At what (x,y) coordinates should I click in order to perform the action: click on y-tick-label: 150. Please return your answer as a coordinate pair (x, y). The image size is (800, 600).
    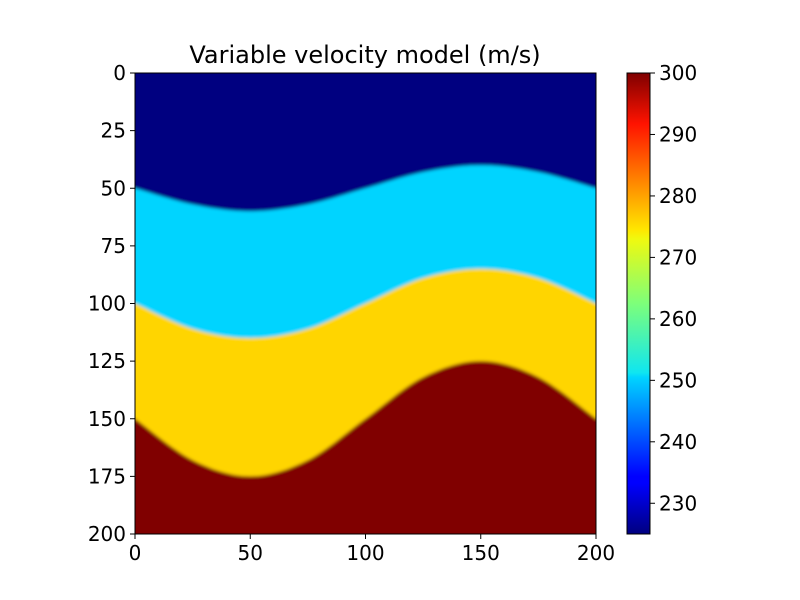
    Looking at the image, I should click on (107, 419).